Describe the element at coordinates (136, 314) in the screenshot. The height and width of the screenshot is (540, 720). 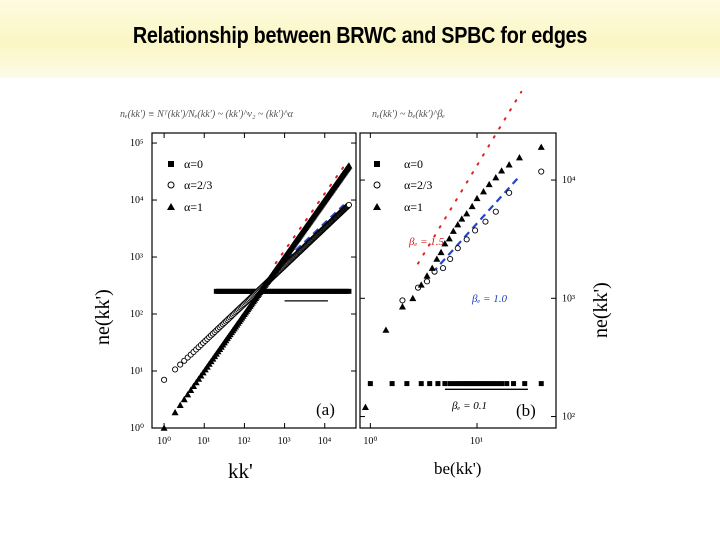
I see `y-tick-label: 10²` at that location.